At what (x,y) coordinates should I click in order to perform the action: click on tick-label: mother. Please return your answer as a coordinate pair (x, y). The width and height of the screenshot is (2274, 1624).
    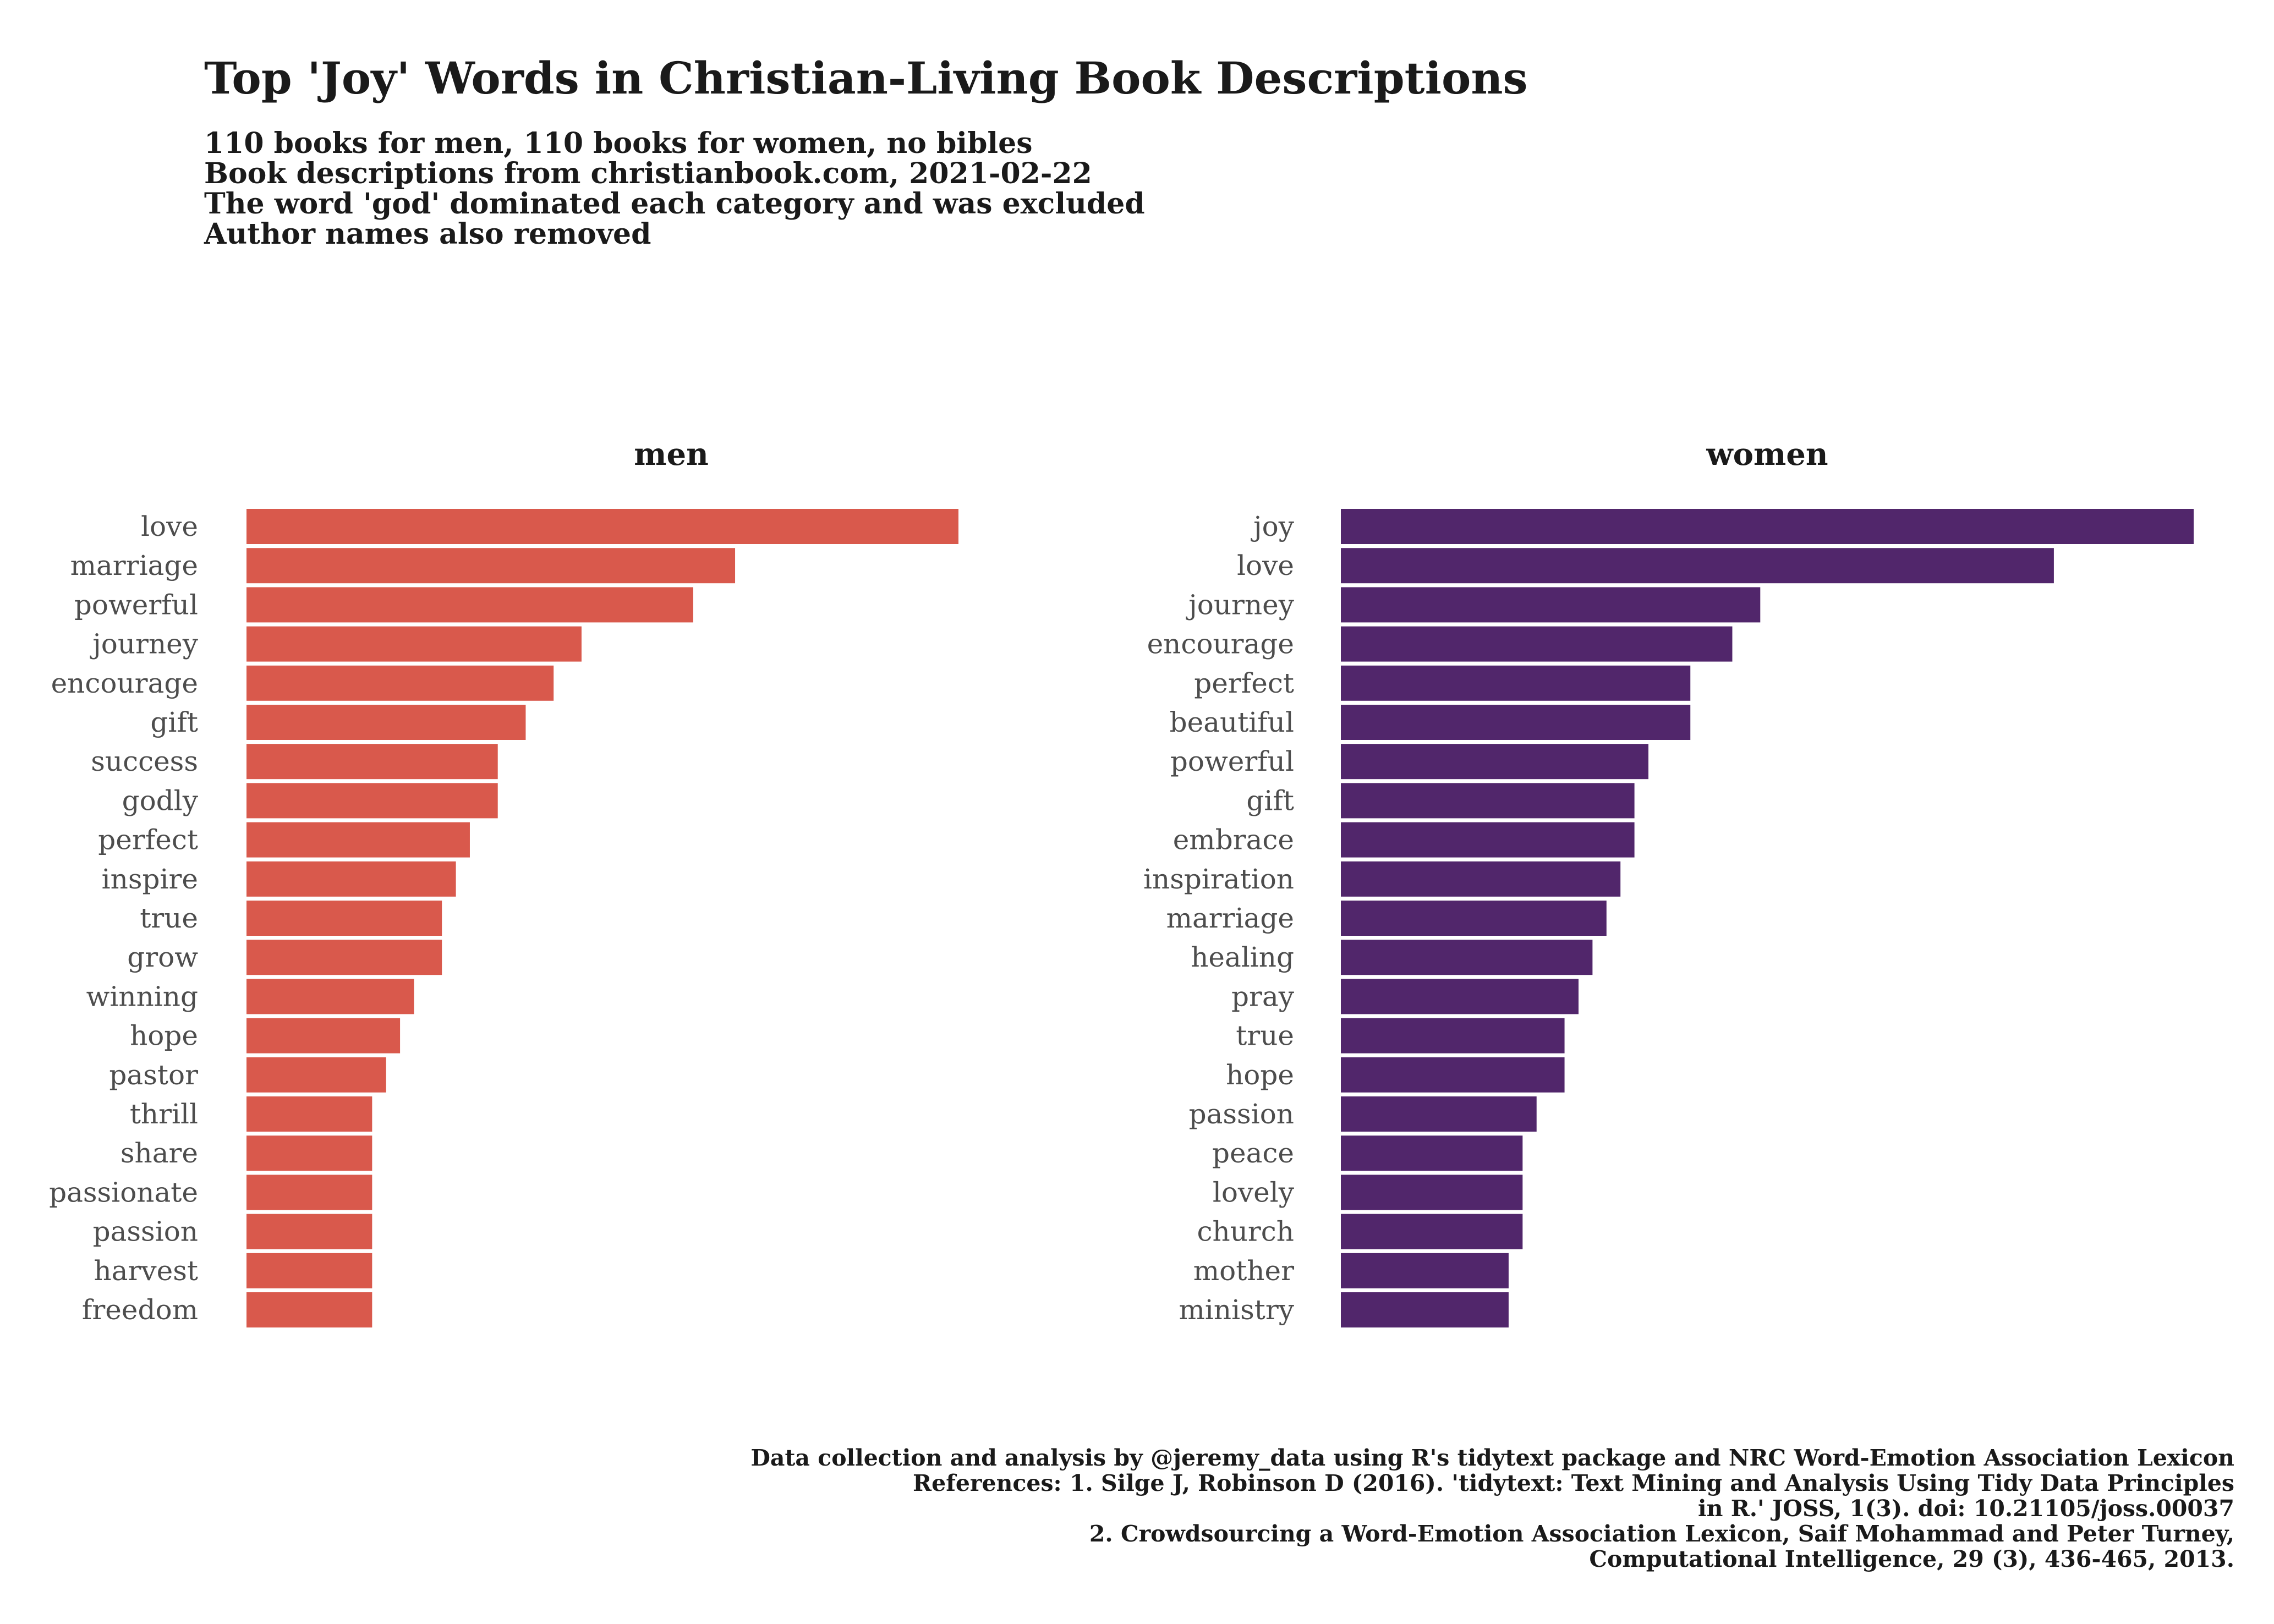
    Looking at the image, I should click on (1243, 1271).